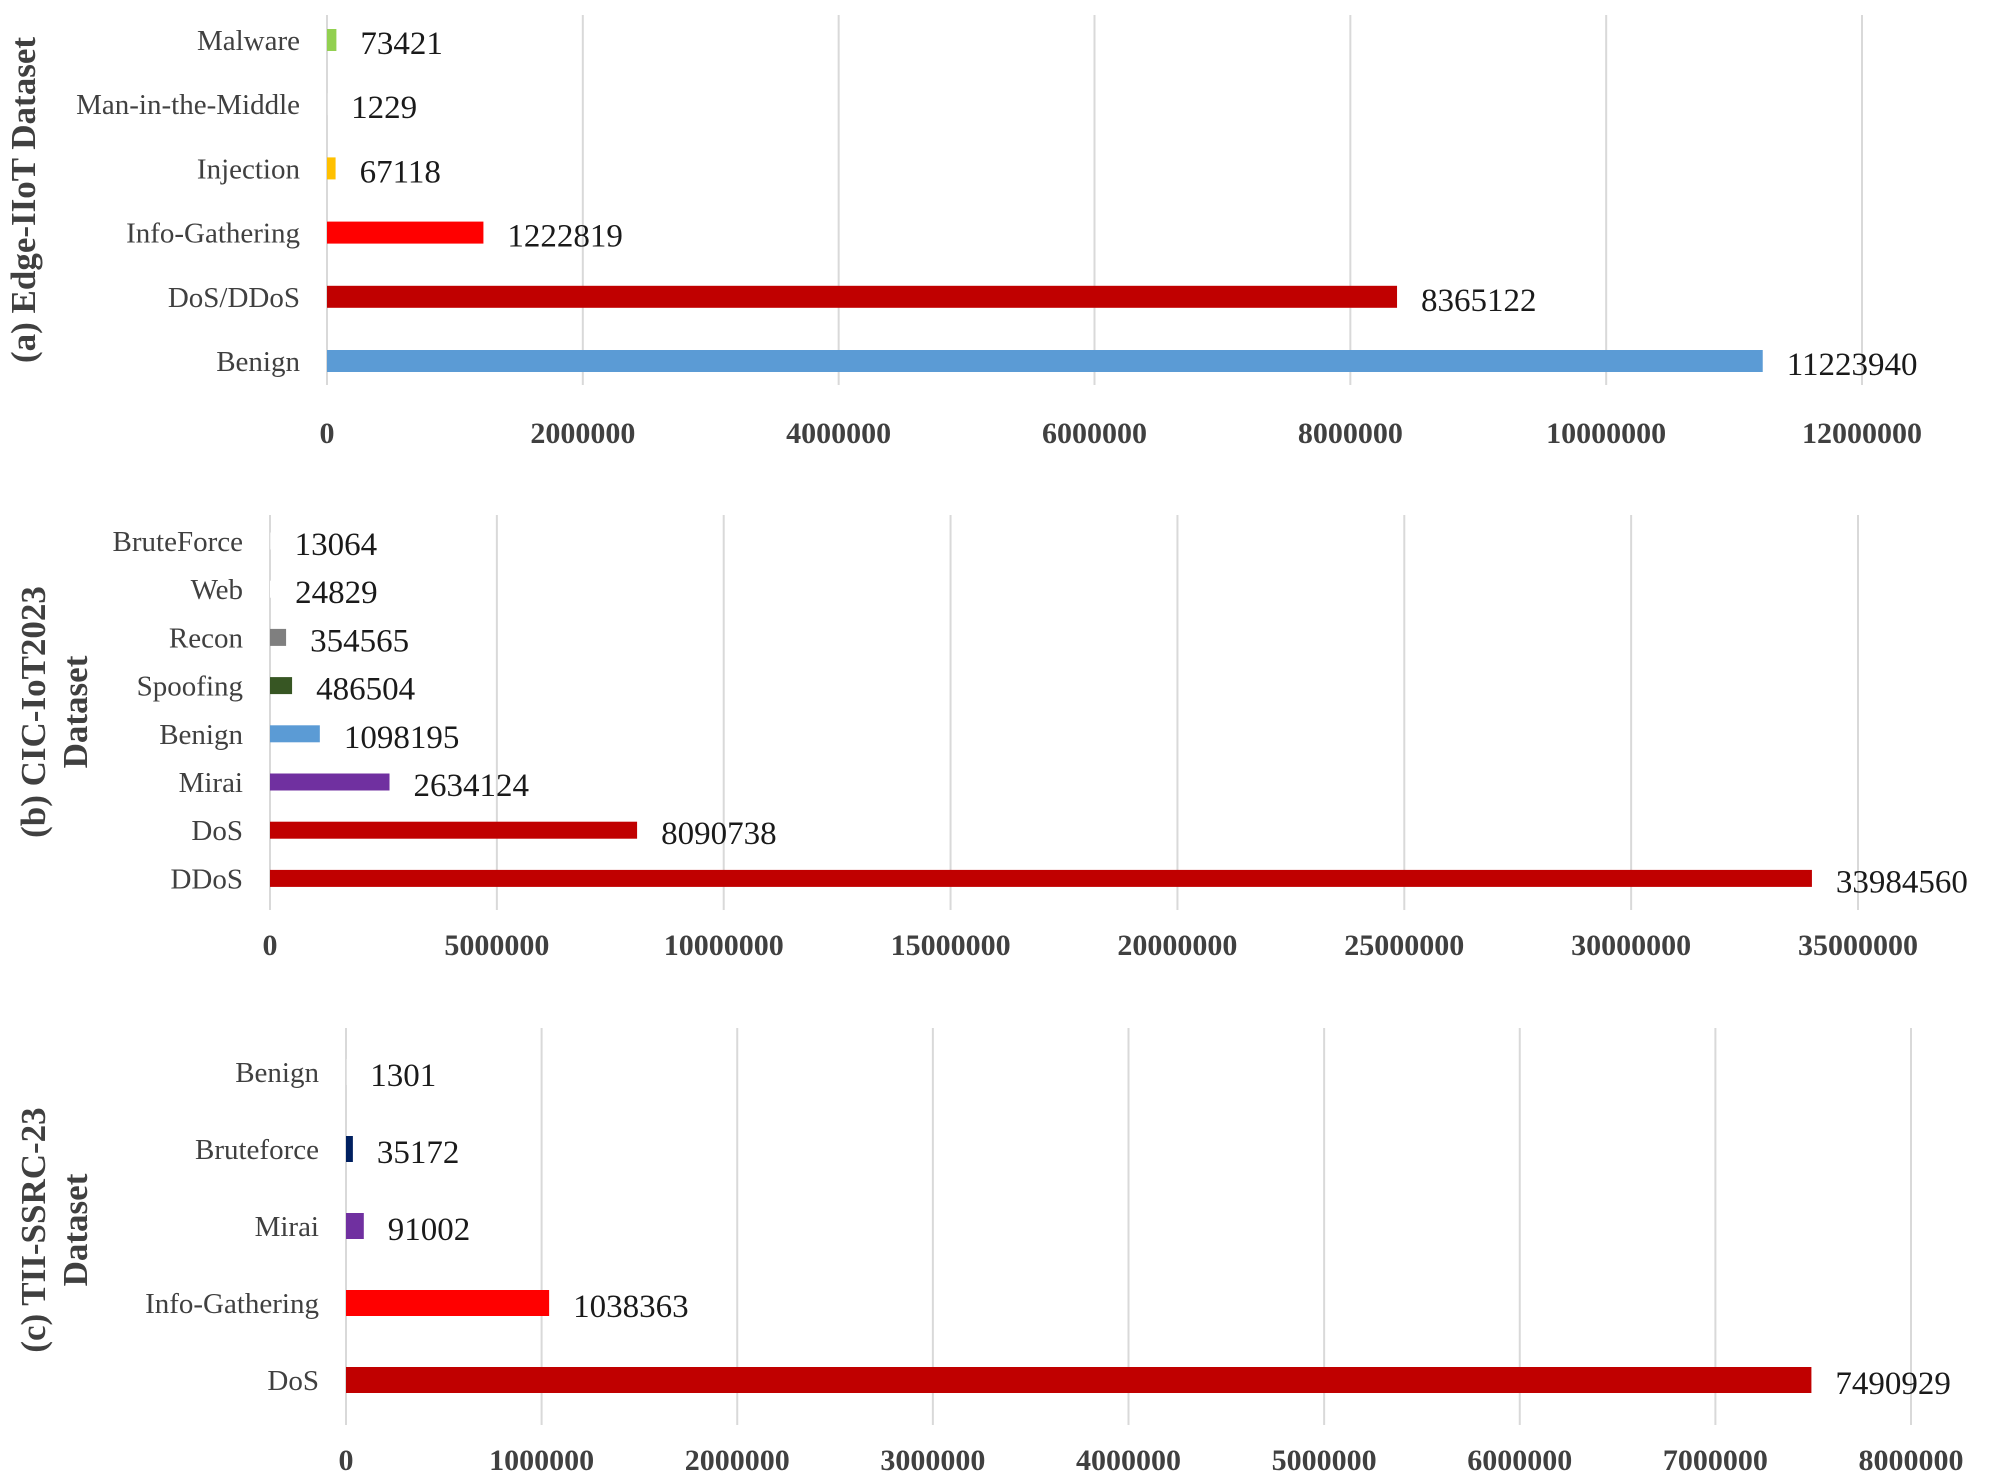  What do you see at coordinates (384, 108) in the screenshot?
I see `panel-1-data-label: 1229` at bounding box center [384, 108].